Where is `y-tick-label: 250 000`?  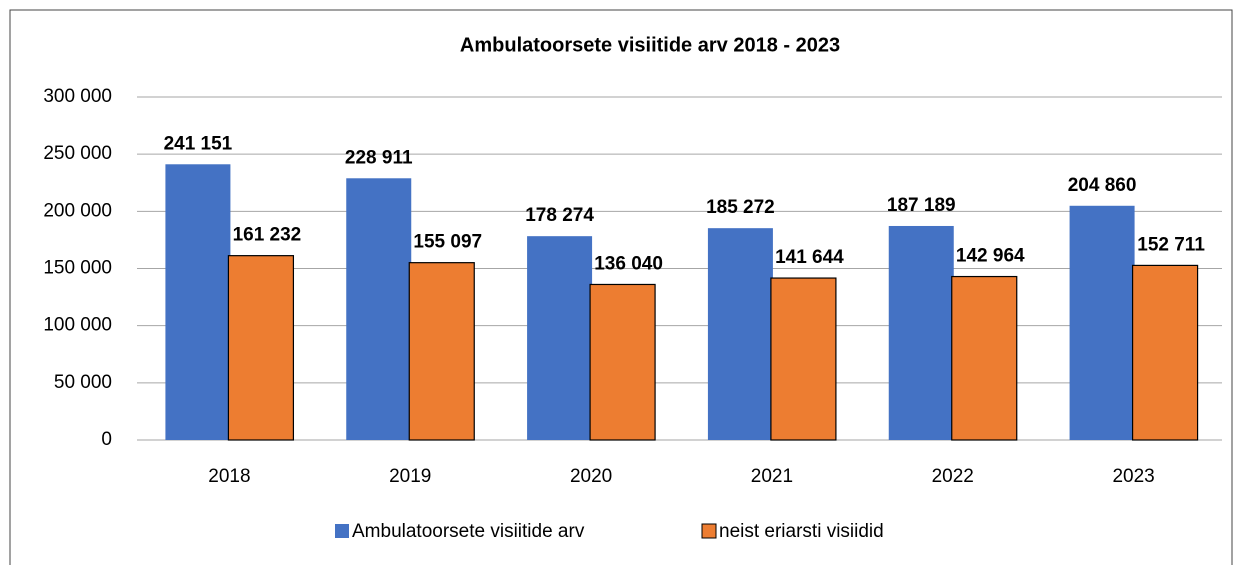 y-tick-label: 250 000 is located at coordinates (77, 153).